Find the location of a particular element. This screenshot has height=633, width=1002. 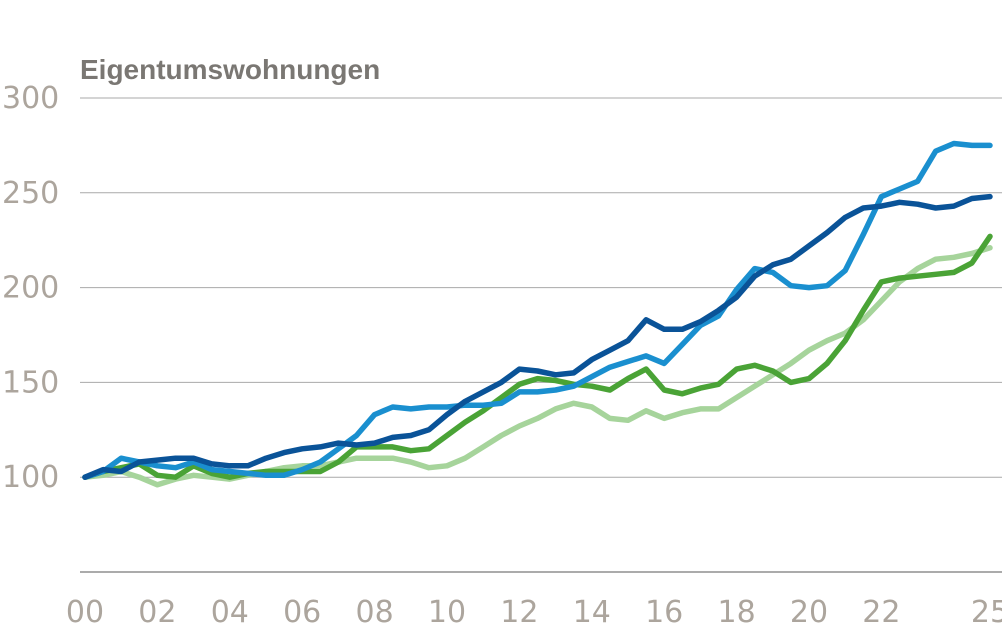

y-tick-label: 200 is located at coordinates (30, 288).